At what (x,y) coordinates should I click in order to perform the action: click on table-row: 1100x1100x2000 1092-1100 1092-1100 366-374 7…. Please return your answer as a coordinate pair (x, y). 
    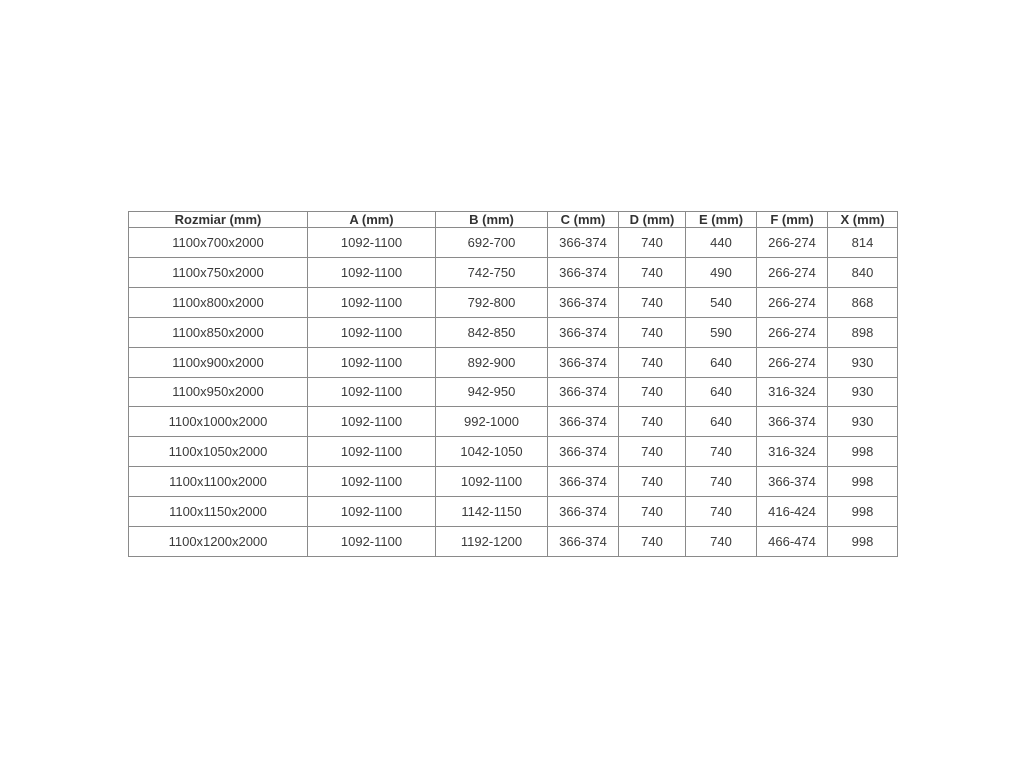
    Looking at the image, I should click on (513, 482).